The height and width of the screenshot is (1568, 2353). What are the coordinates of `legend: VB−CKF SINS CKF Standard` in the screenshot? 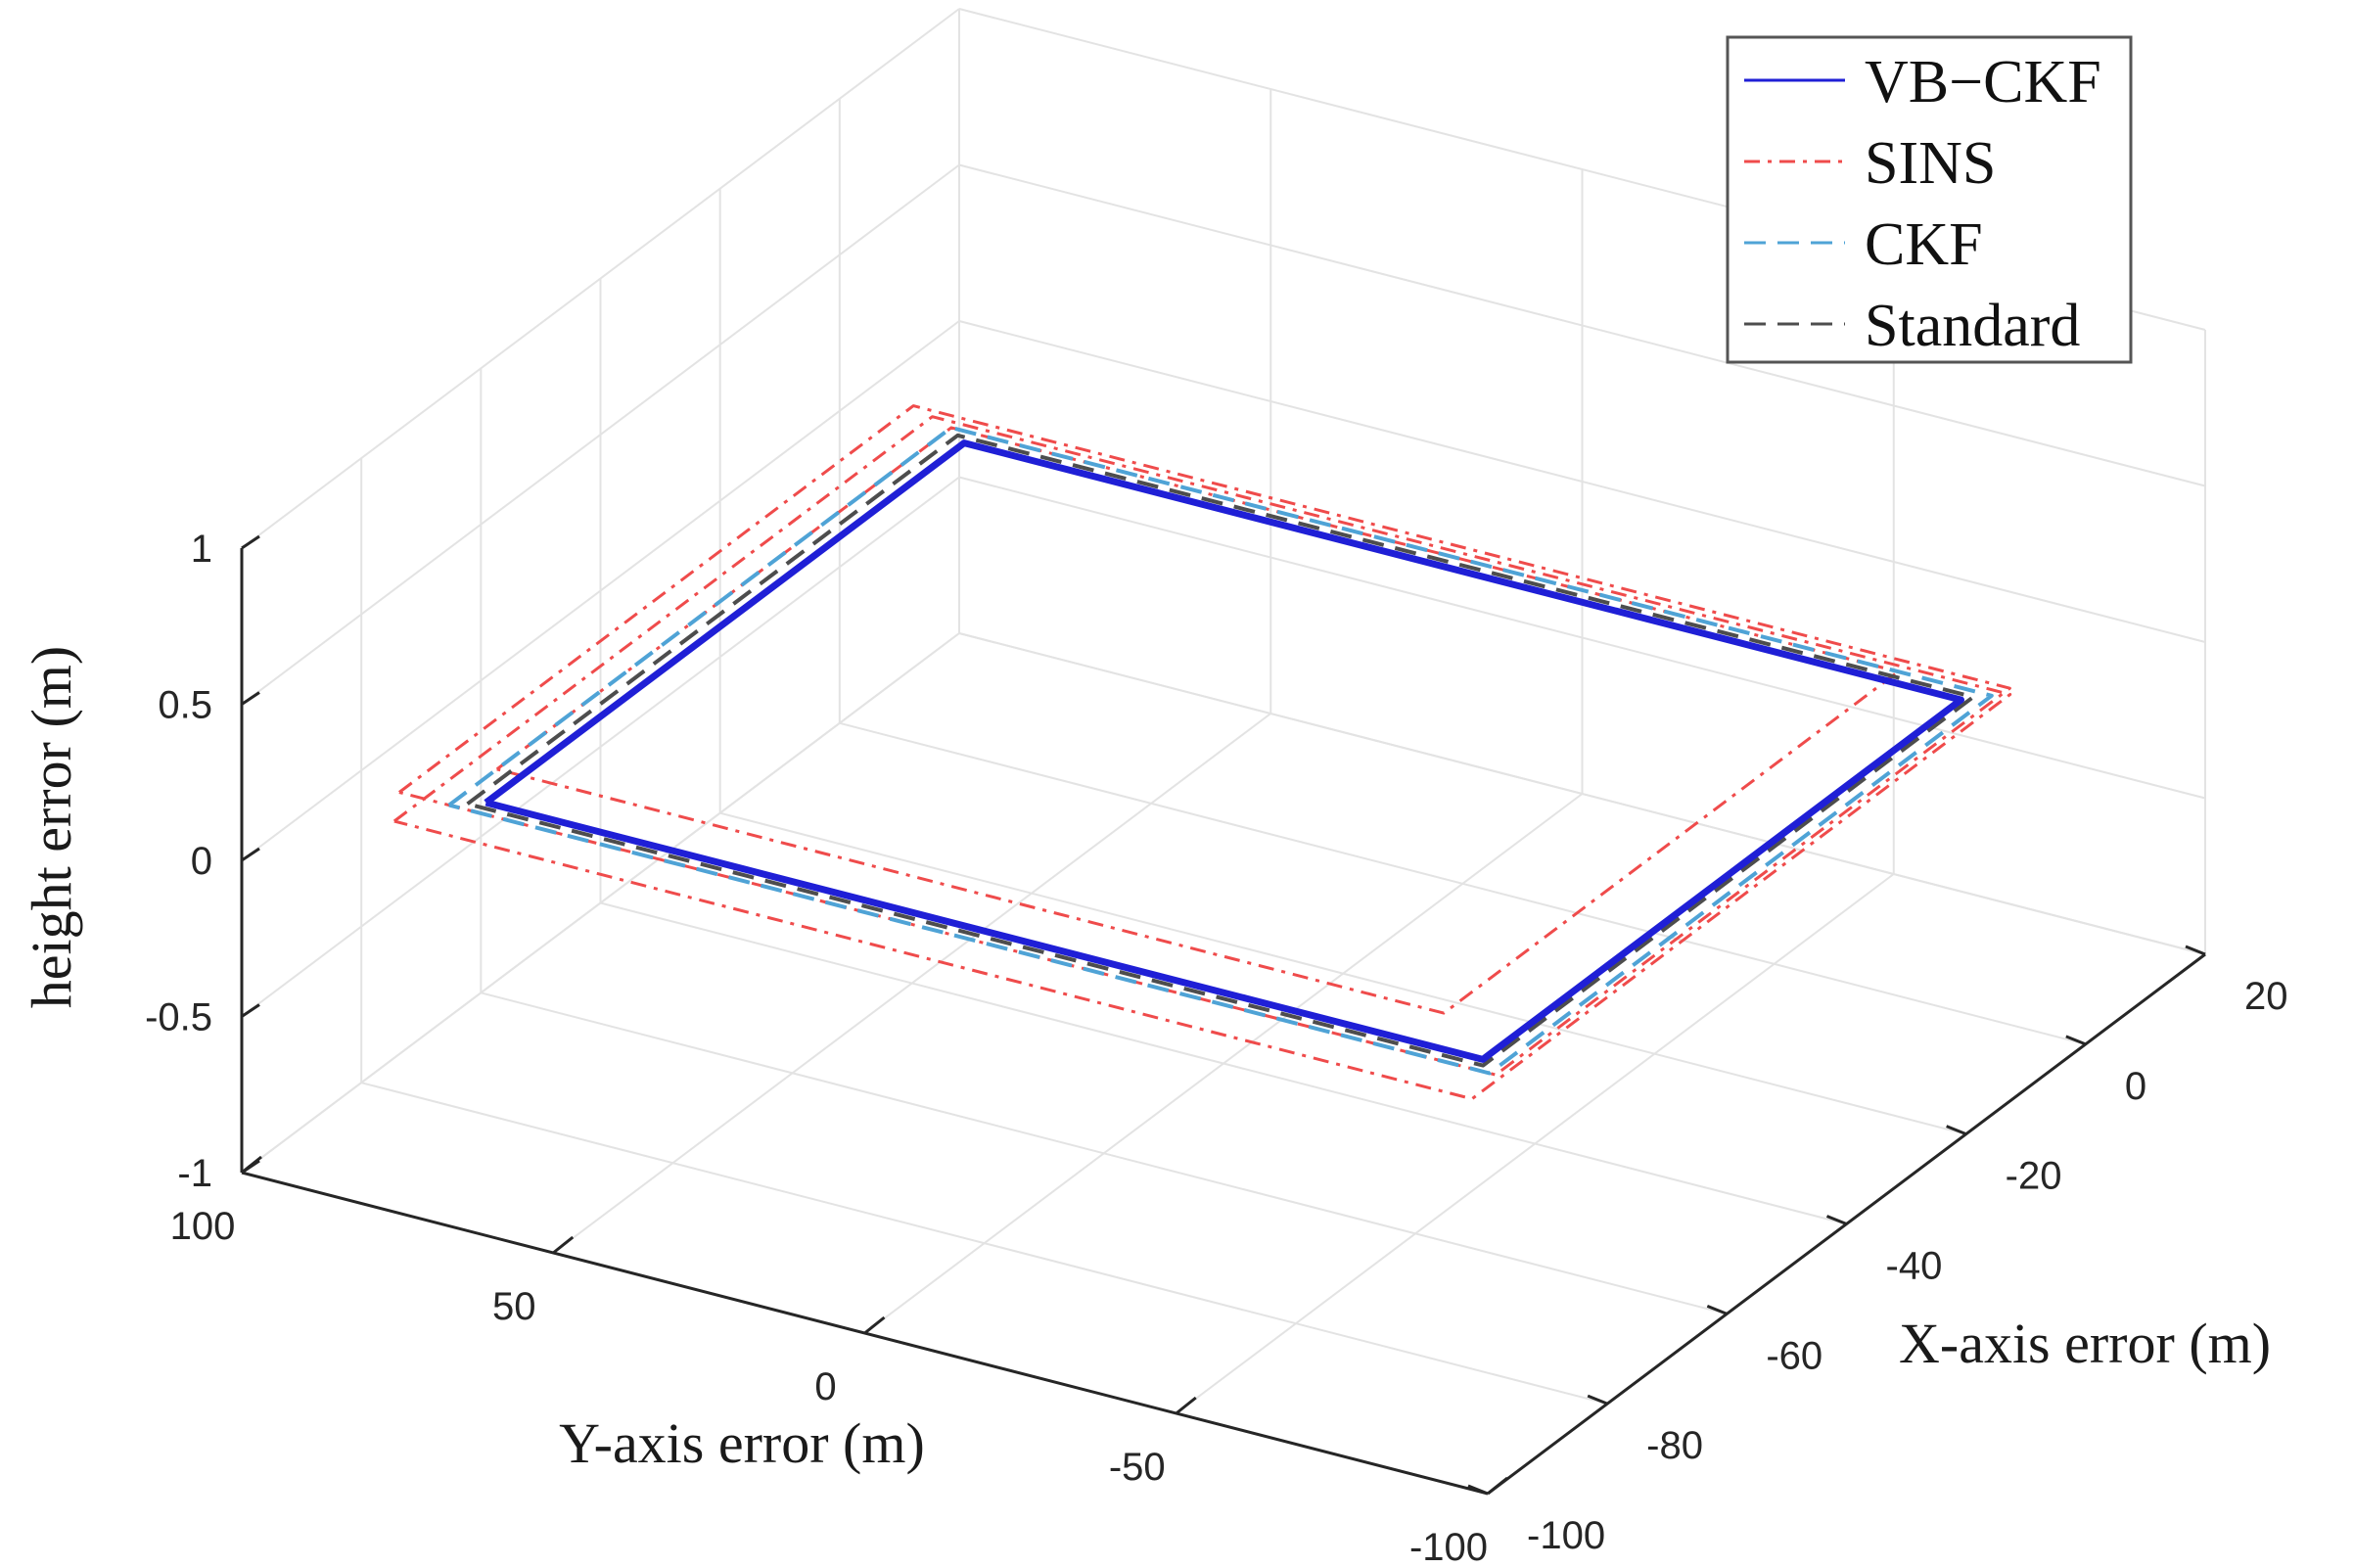 It's located at (1930, 199).